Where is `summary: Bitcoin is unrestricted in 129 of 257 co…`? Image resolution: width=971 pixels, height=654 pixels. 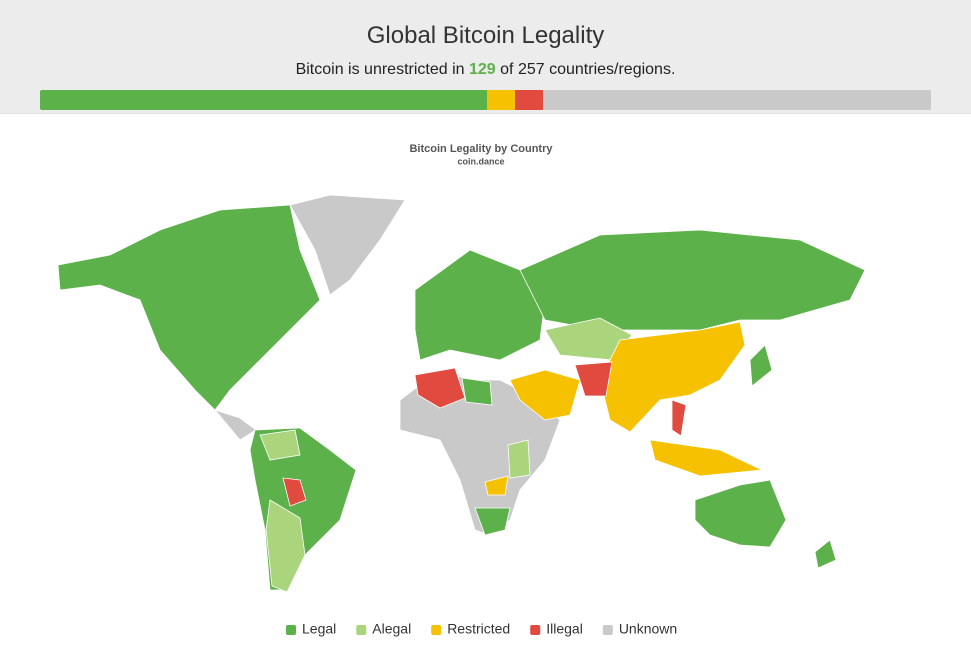 summary: Bitcoin is unrestricted in 129 of 257 co… is located at coordinates (485, 70).